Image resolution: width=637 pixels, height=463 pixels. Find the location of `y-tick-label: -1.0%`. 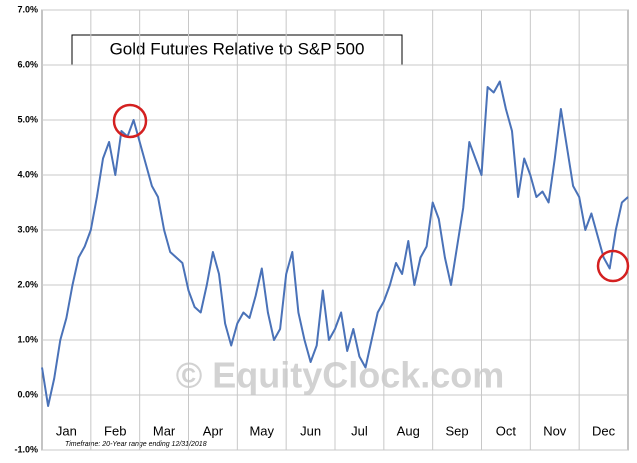

y-tick-label: -1.0% is located at coordinates (26, 449).